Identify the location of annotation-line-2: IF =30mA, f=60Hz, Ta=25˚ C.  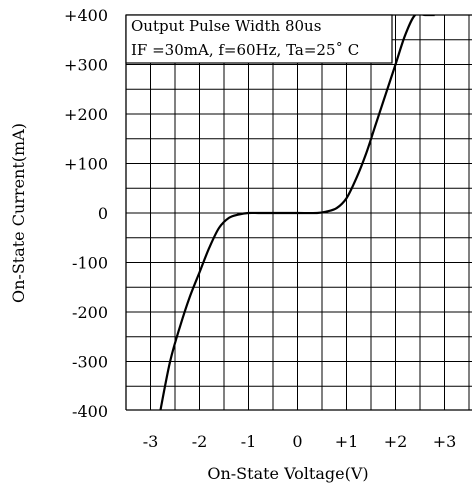
(245, 50).